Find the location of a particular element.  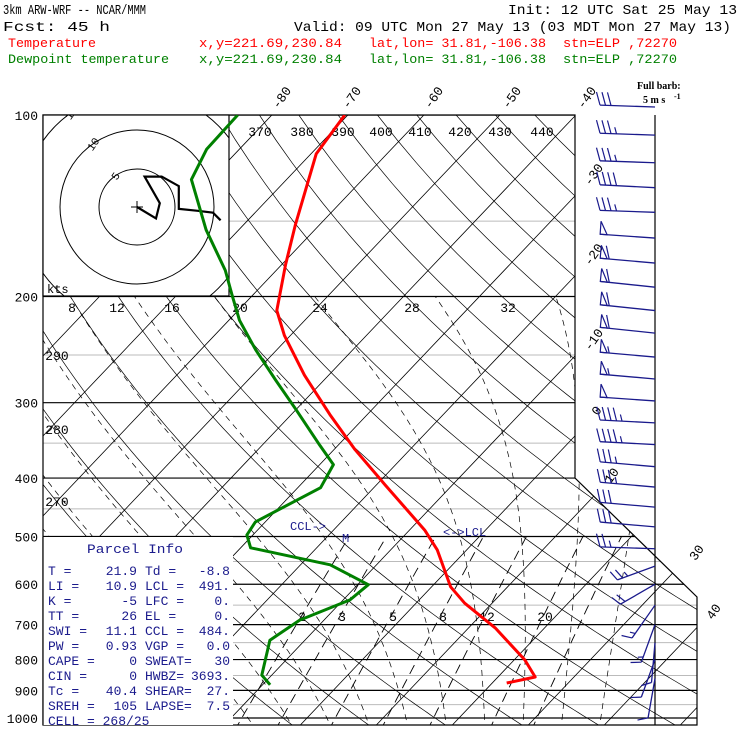

hodograph-box is located at coordinates (136, 205).